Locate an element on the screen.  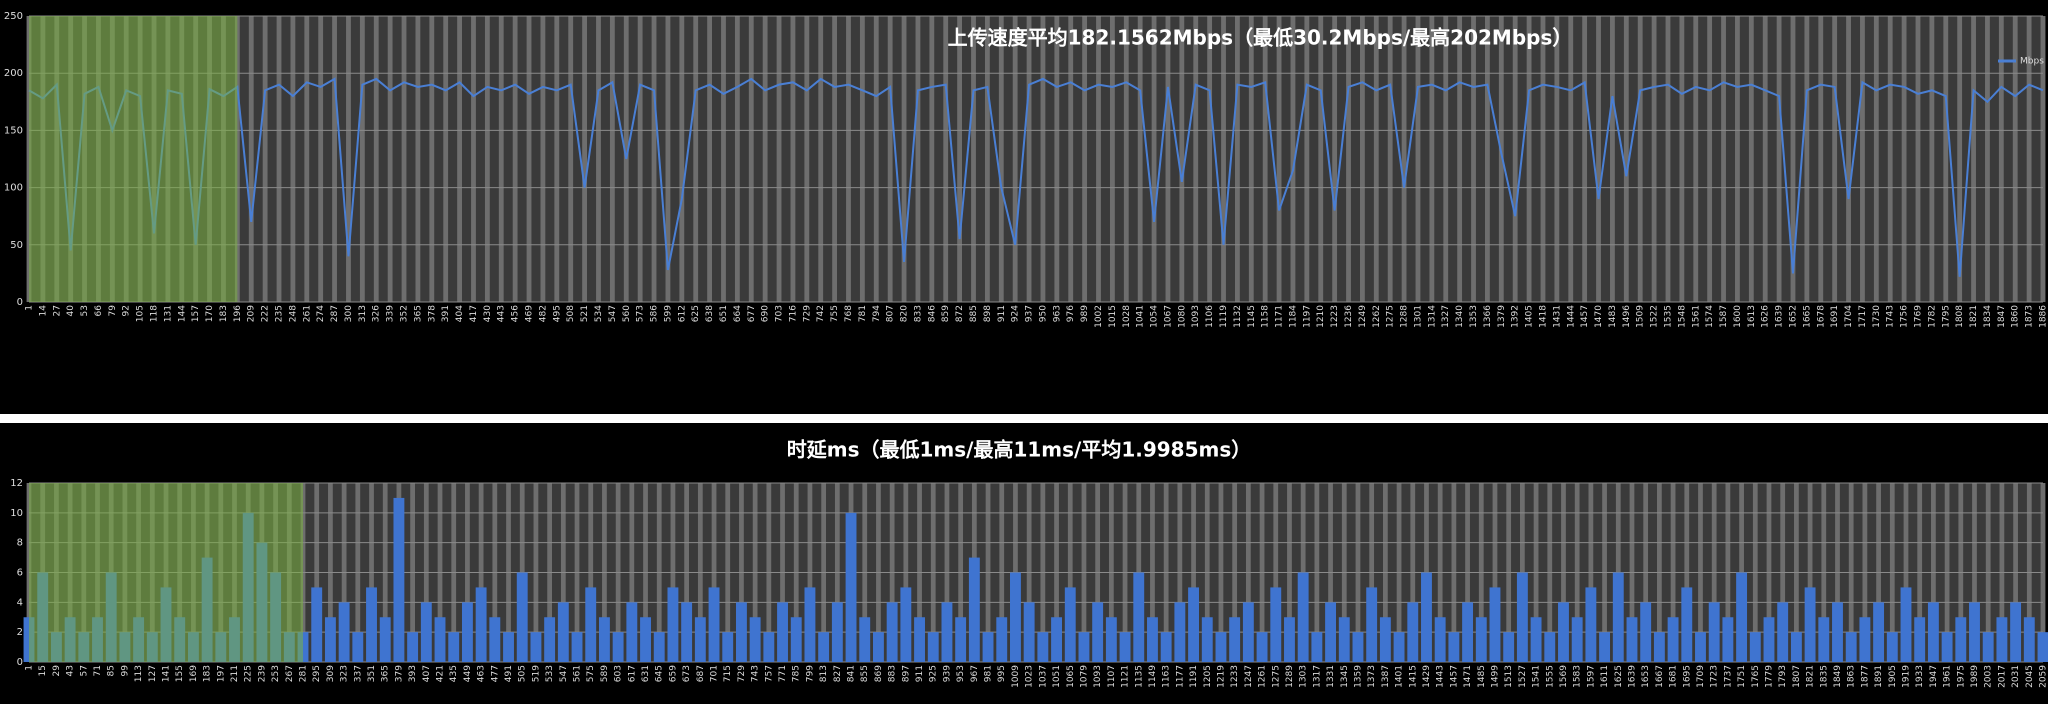
x-tick-label: 1574 is located at coordinates (1710, 316).